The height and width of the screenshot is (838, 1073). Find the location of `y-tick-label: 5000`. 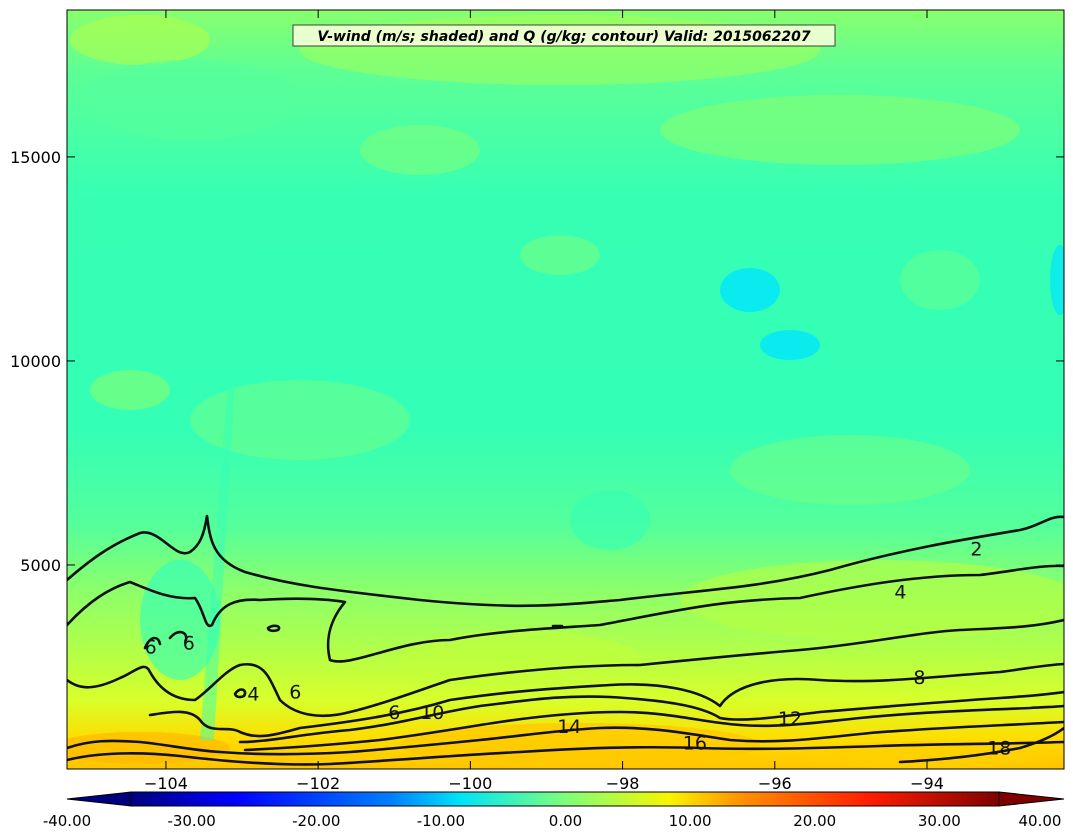

y-tick-label: 5000 is located at coordinates (40, 565).